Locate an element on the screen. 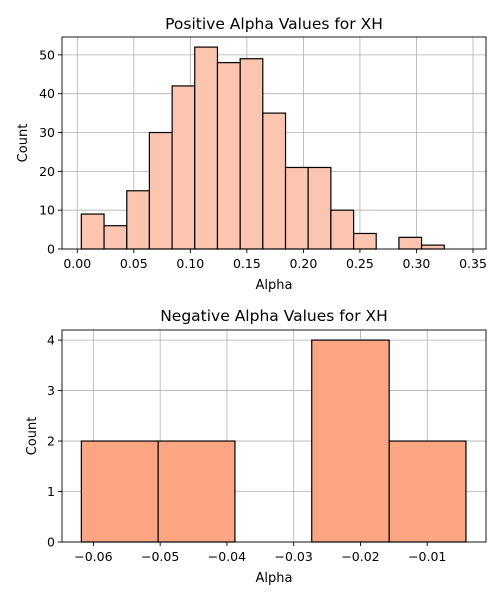 This screenshot has width=500, height=600. x-tick-label: 0.00 is located at coordinates (77, 263).